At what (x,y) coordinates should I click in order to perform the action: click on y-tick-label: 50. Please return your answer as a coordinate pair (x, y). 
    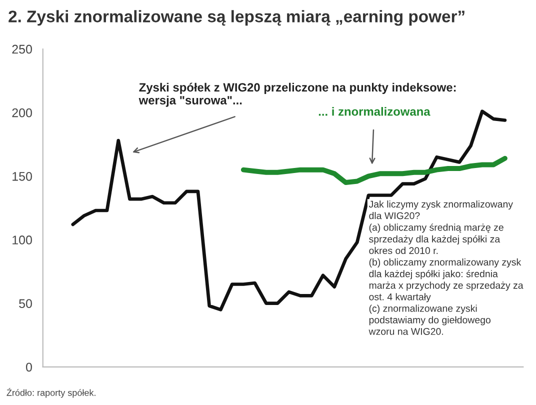
    Looking at the image, I should click on (25, 303).